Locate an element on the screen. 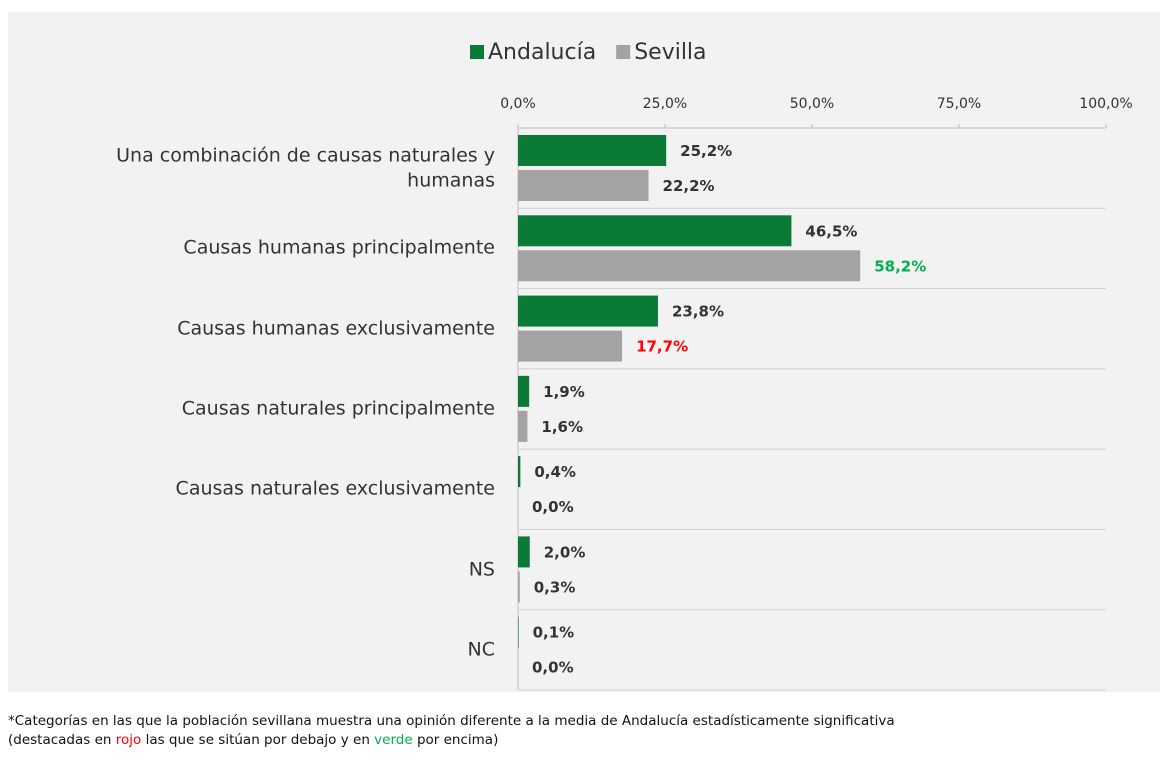 The image size is (1167, 767). value-label: 0,3% is located at coordinates (555, 587).